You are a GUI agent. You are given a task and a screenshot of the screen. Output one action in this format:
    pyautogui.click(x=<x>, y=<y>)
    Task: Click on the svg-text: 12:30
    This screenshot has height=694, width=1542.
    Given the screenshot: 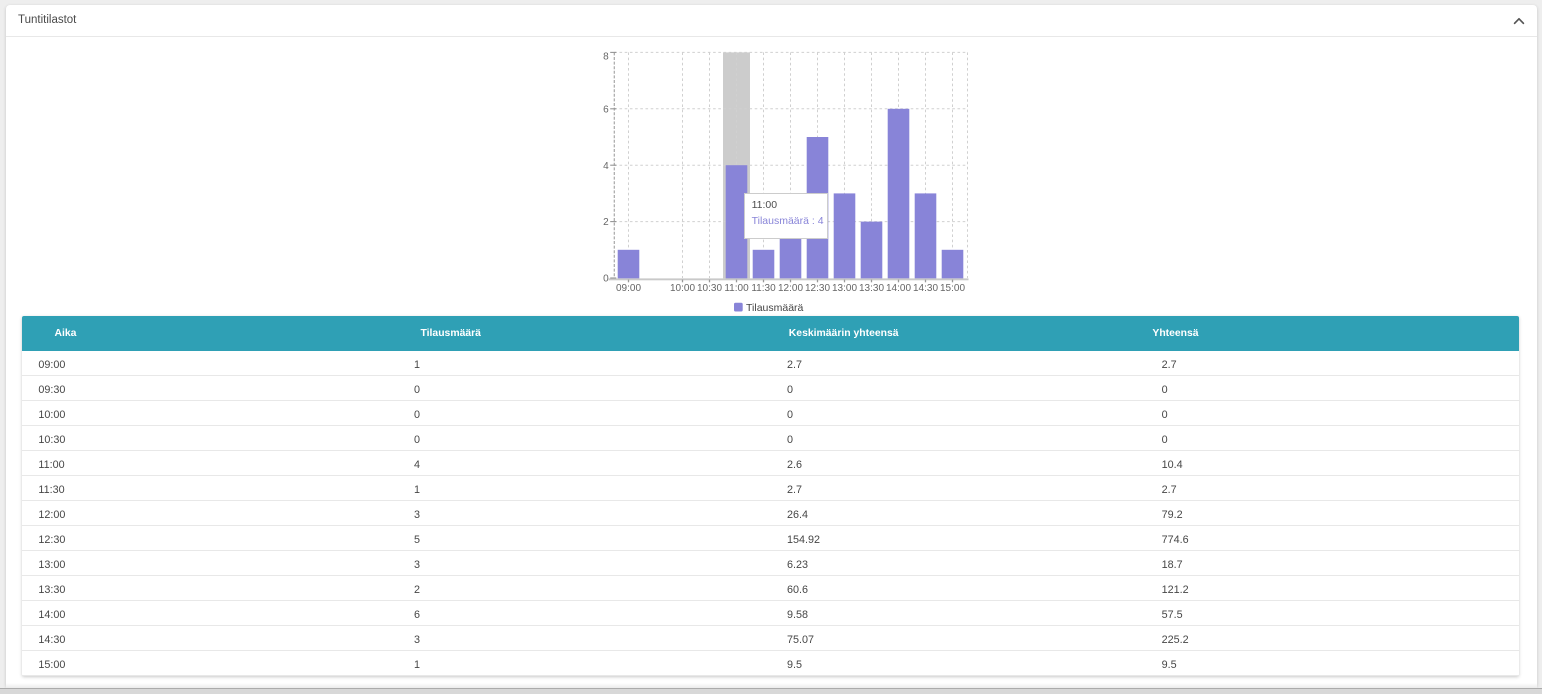 What is the action you would take?
    pyautogui.click(x=817, y=288)
    